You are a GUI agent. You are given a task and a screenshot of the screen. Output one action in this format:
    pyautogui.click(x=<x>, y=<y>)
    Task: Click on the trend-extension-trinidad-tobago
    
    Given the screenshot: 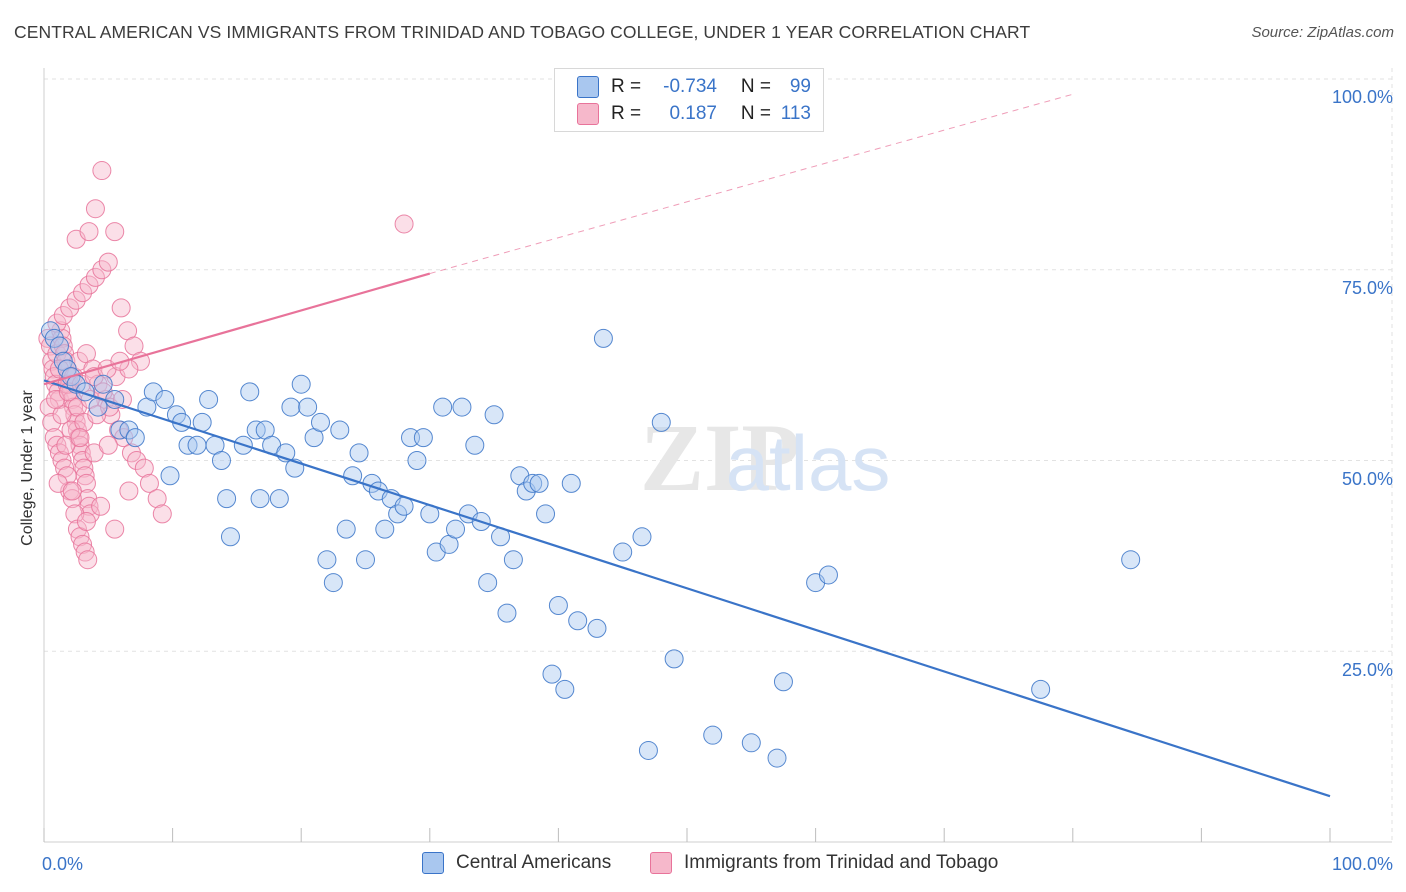 What is the action you would take?
    pyautogui.click(x=751, y=184)
    